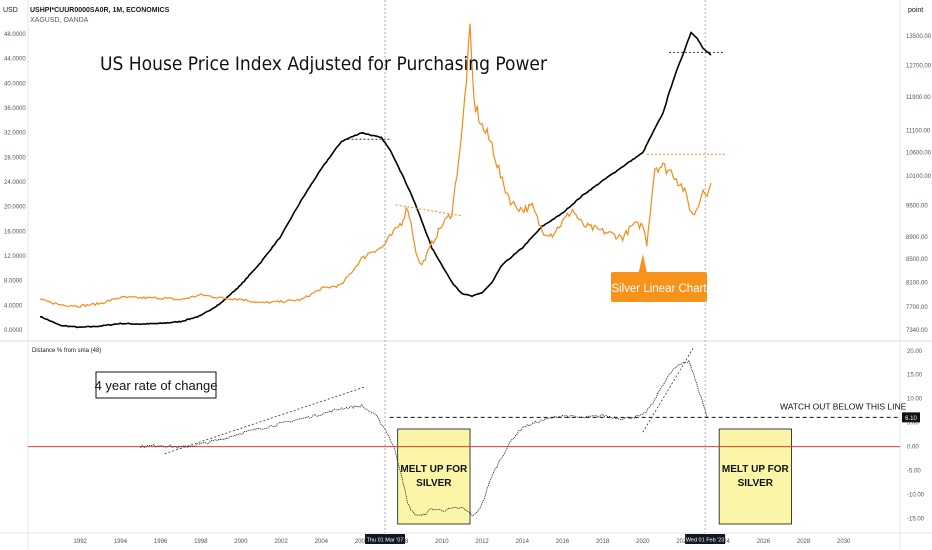  Describe the element at coordinates (15, 158) in the screenshot. I see `left-axis-tick-label: 28.0000` at that location.